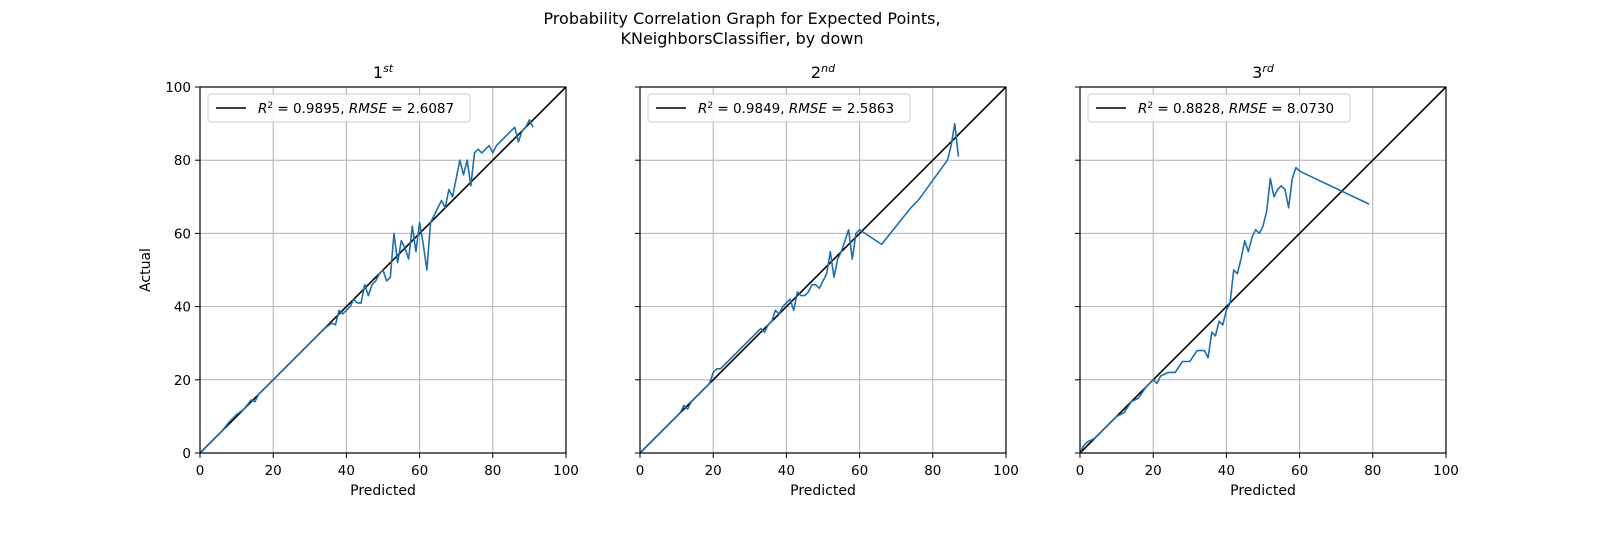 This screenshot has width=1600, height=533. I want to click on y-tick-label: 20, so click(182, 381).